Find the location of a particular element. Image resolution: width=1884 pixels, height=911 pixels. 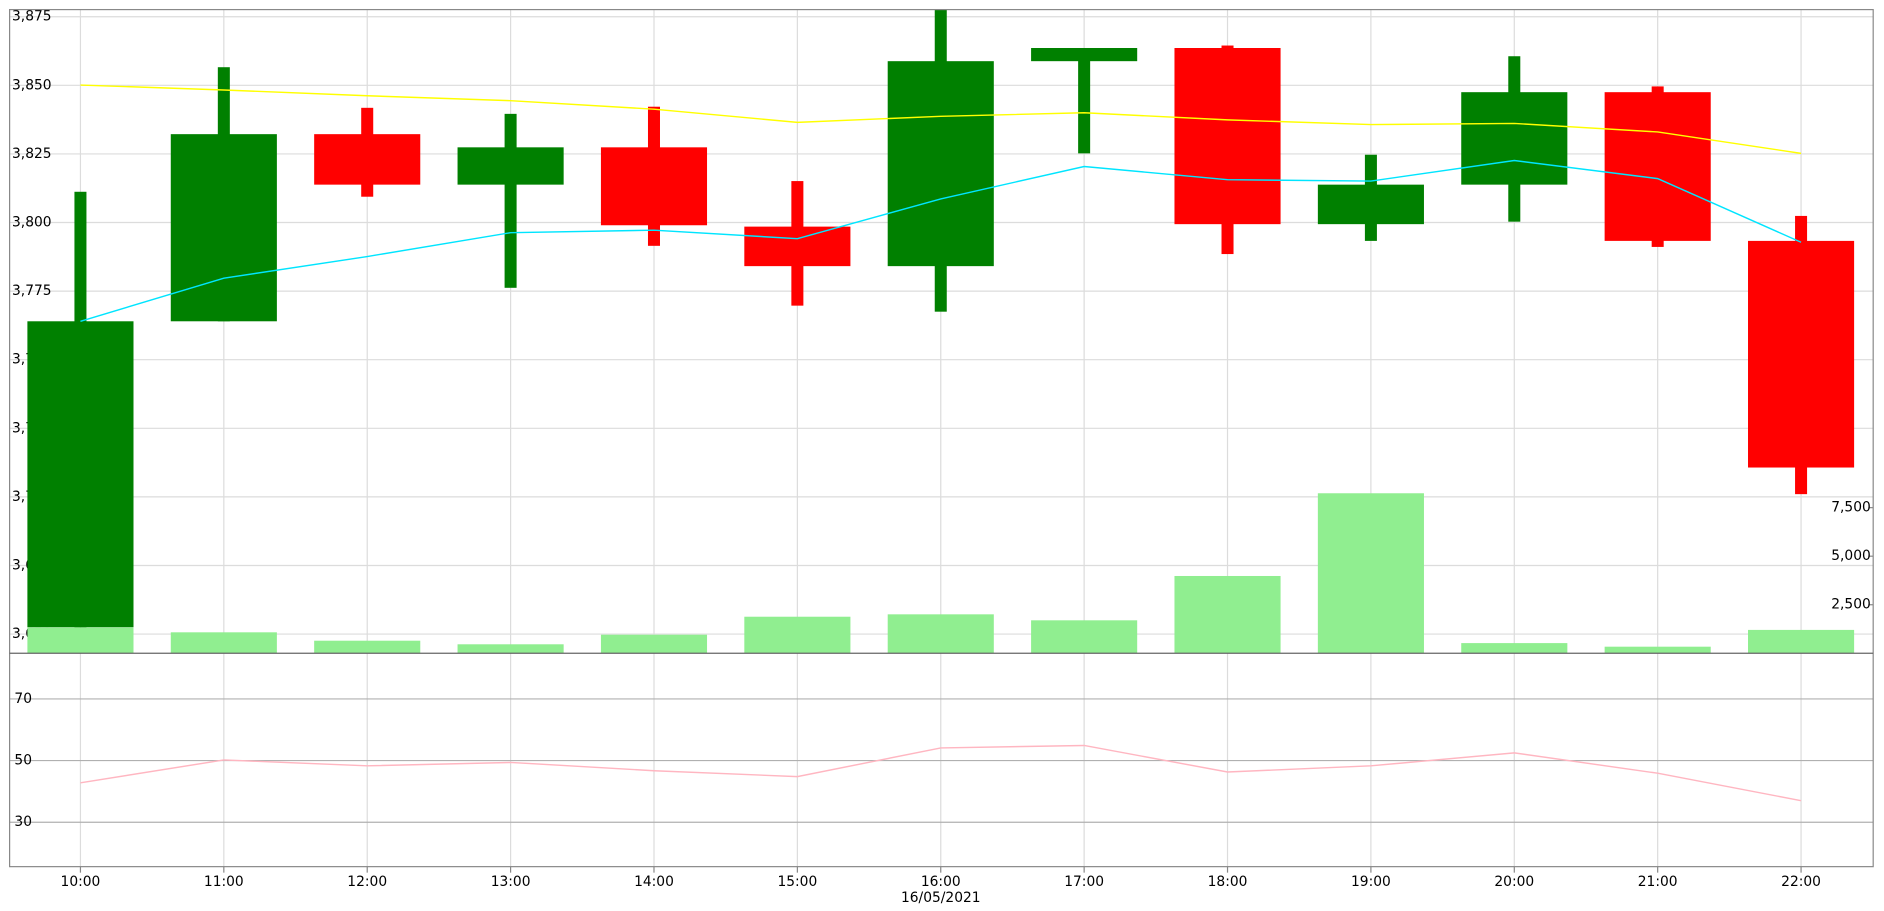

x-axis-label: 16/05/2021 is located at coordinates (941, 898).